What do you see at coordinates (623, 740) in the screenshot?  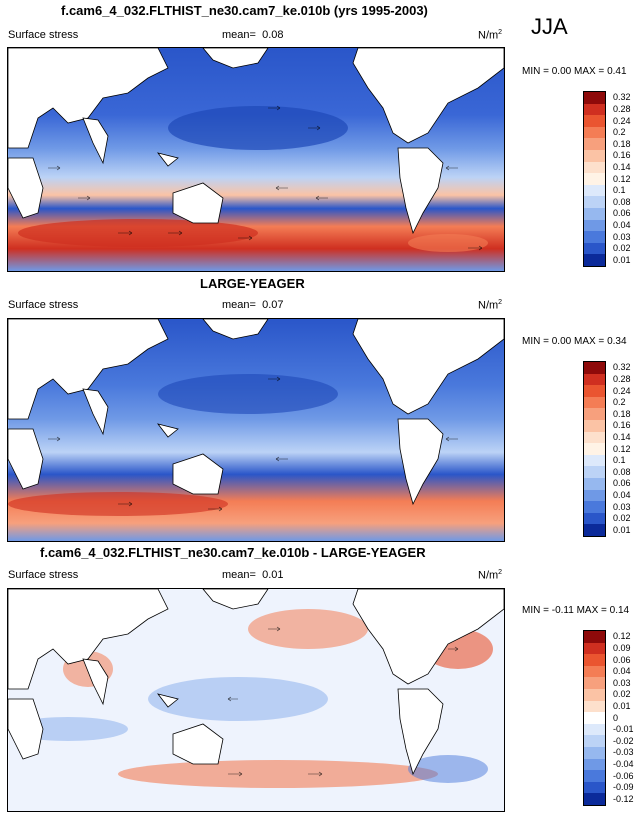 I see `colorbar-level-label: -0.02` at bounding box center [623, 740].